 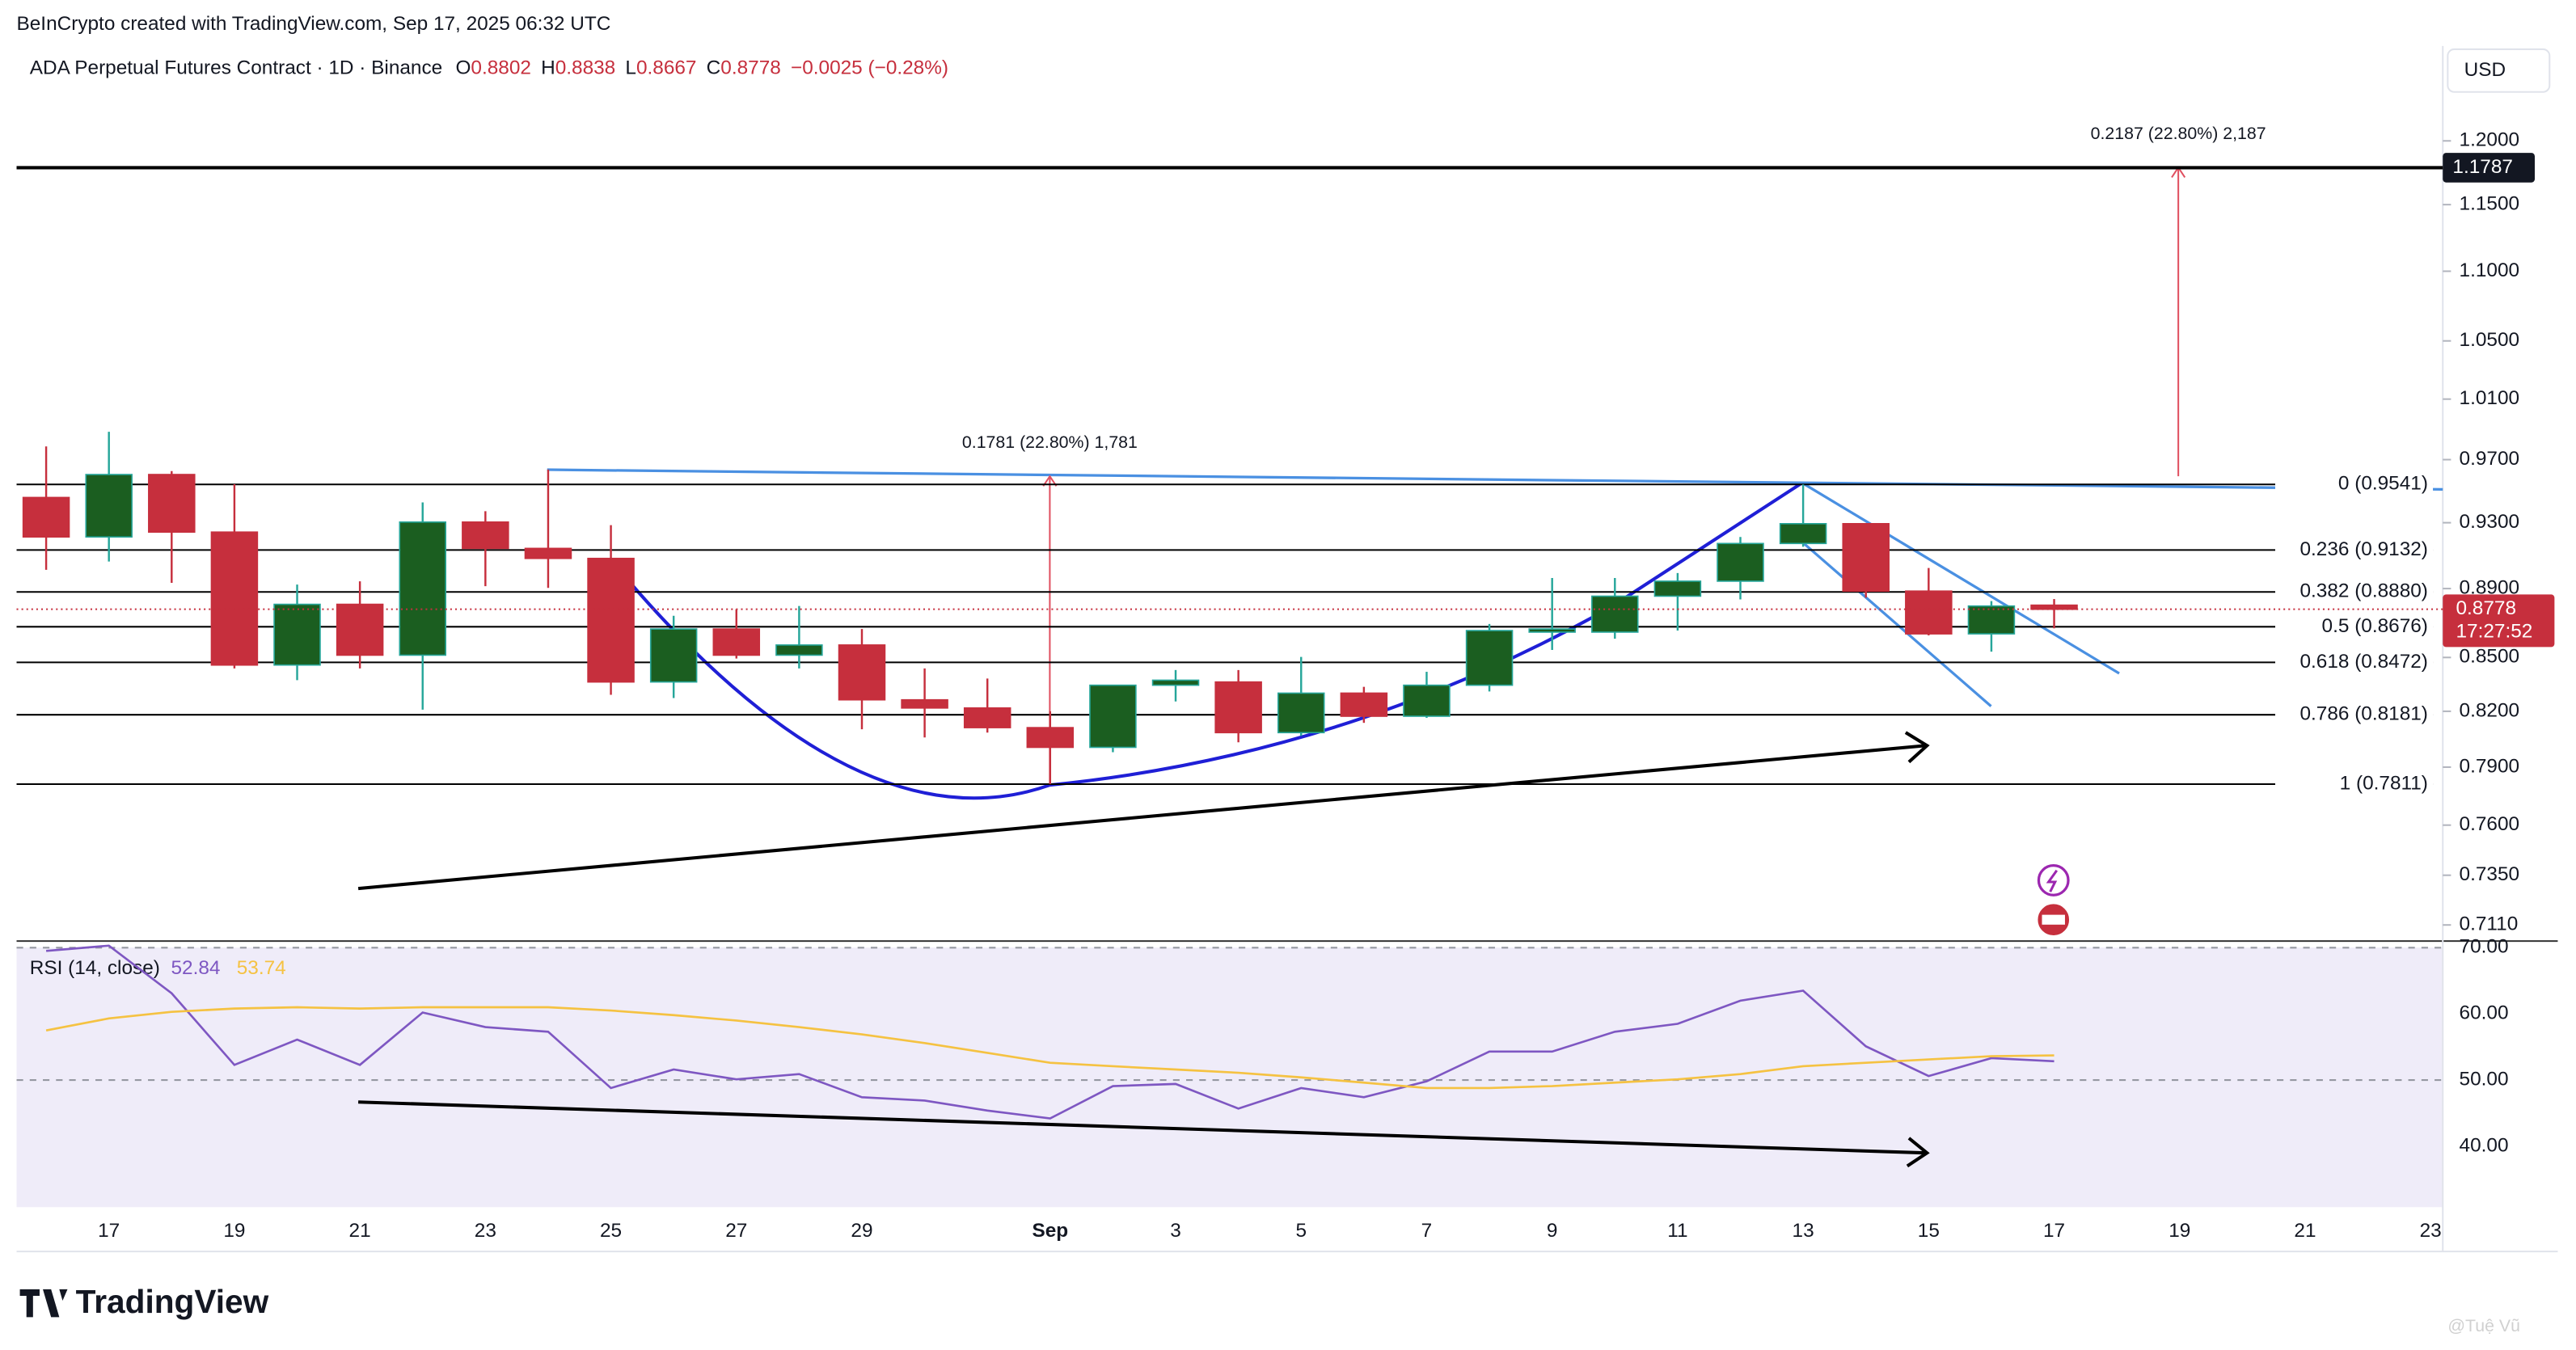 I want to click on x-tick-label: 9, so click(x=1552, y=1231).